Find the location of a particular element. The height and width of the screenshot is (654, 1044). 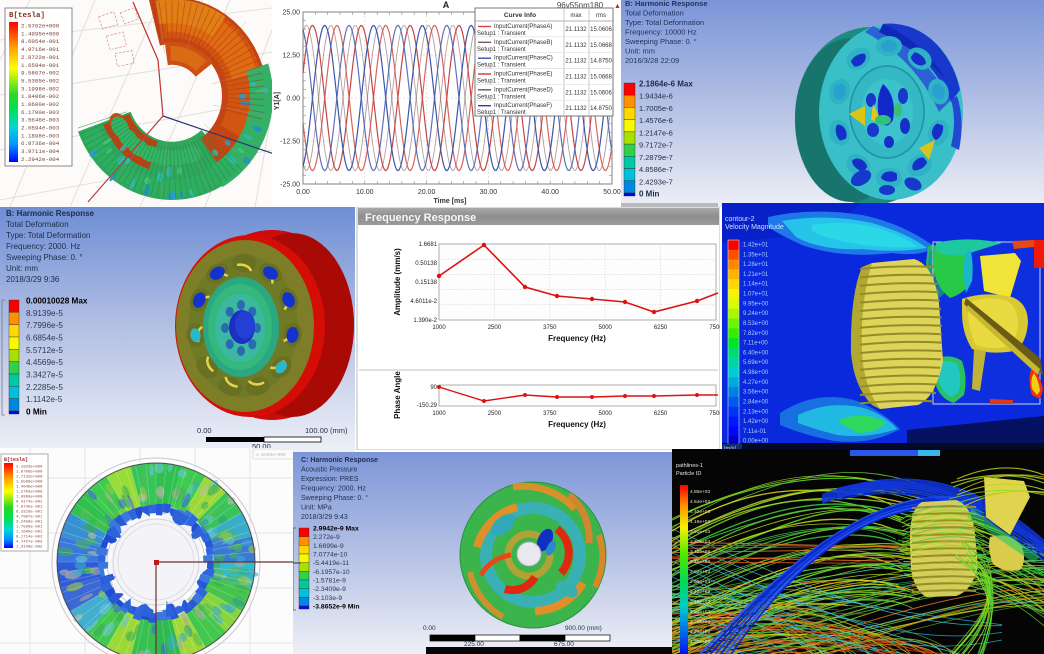

svg-text: 1.6699e-9 is located at coordinates (328, 546).